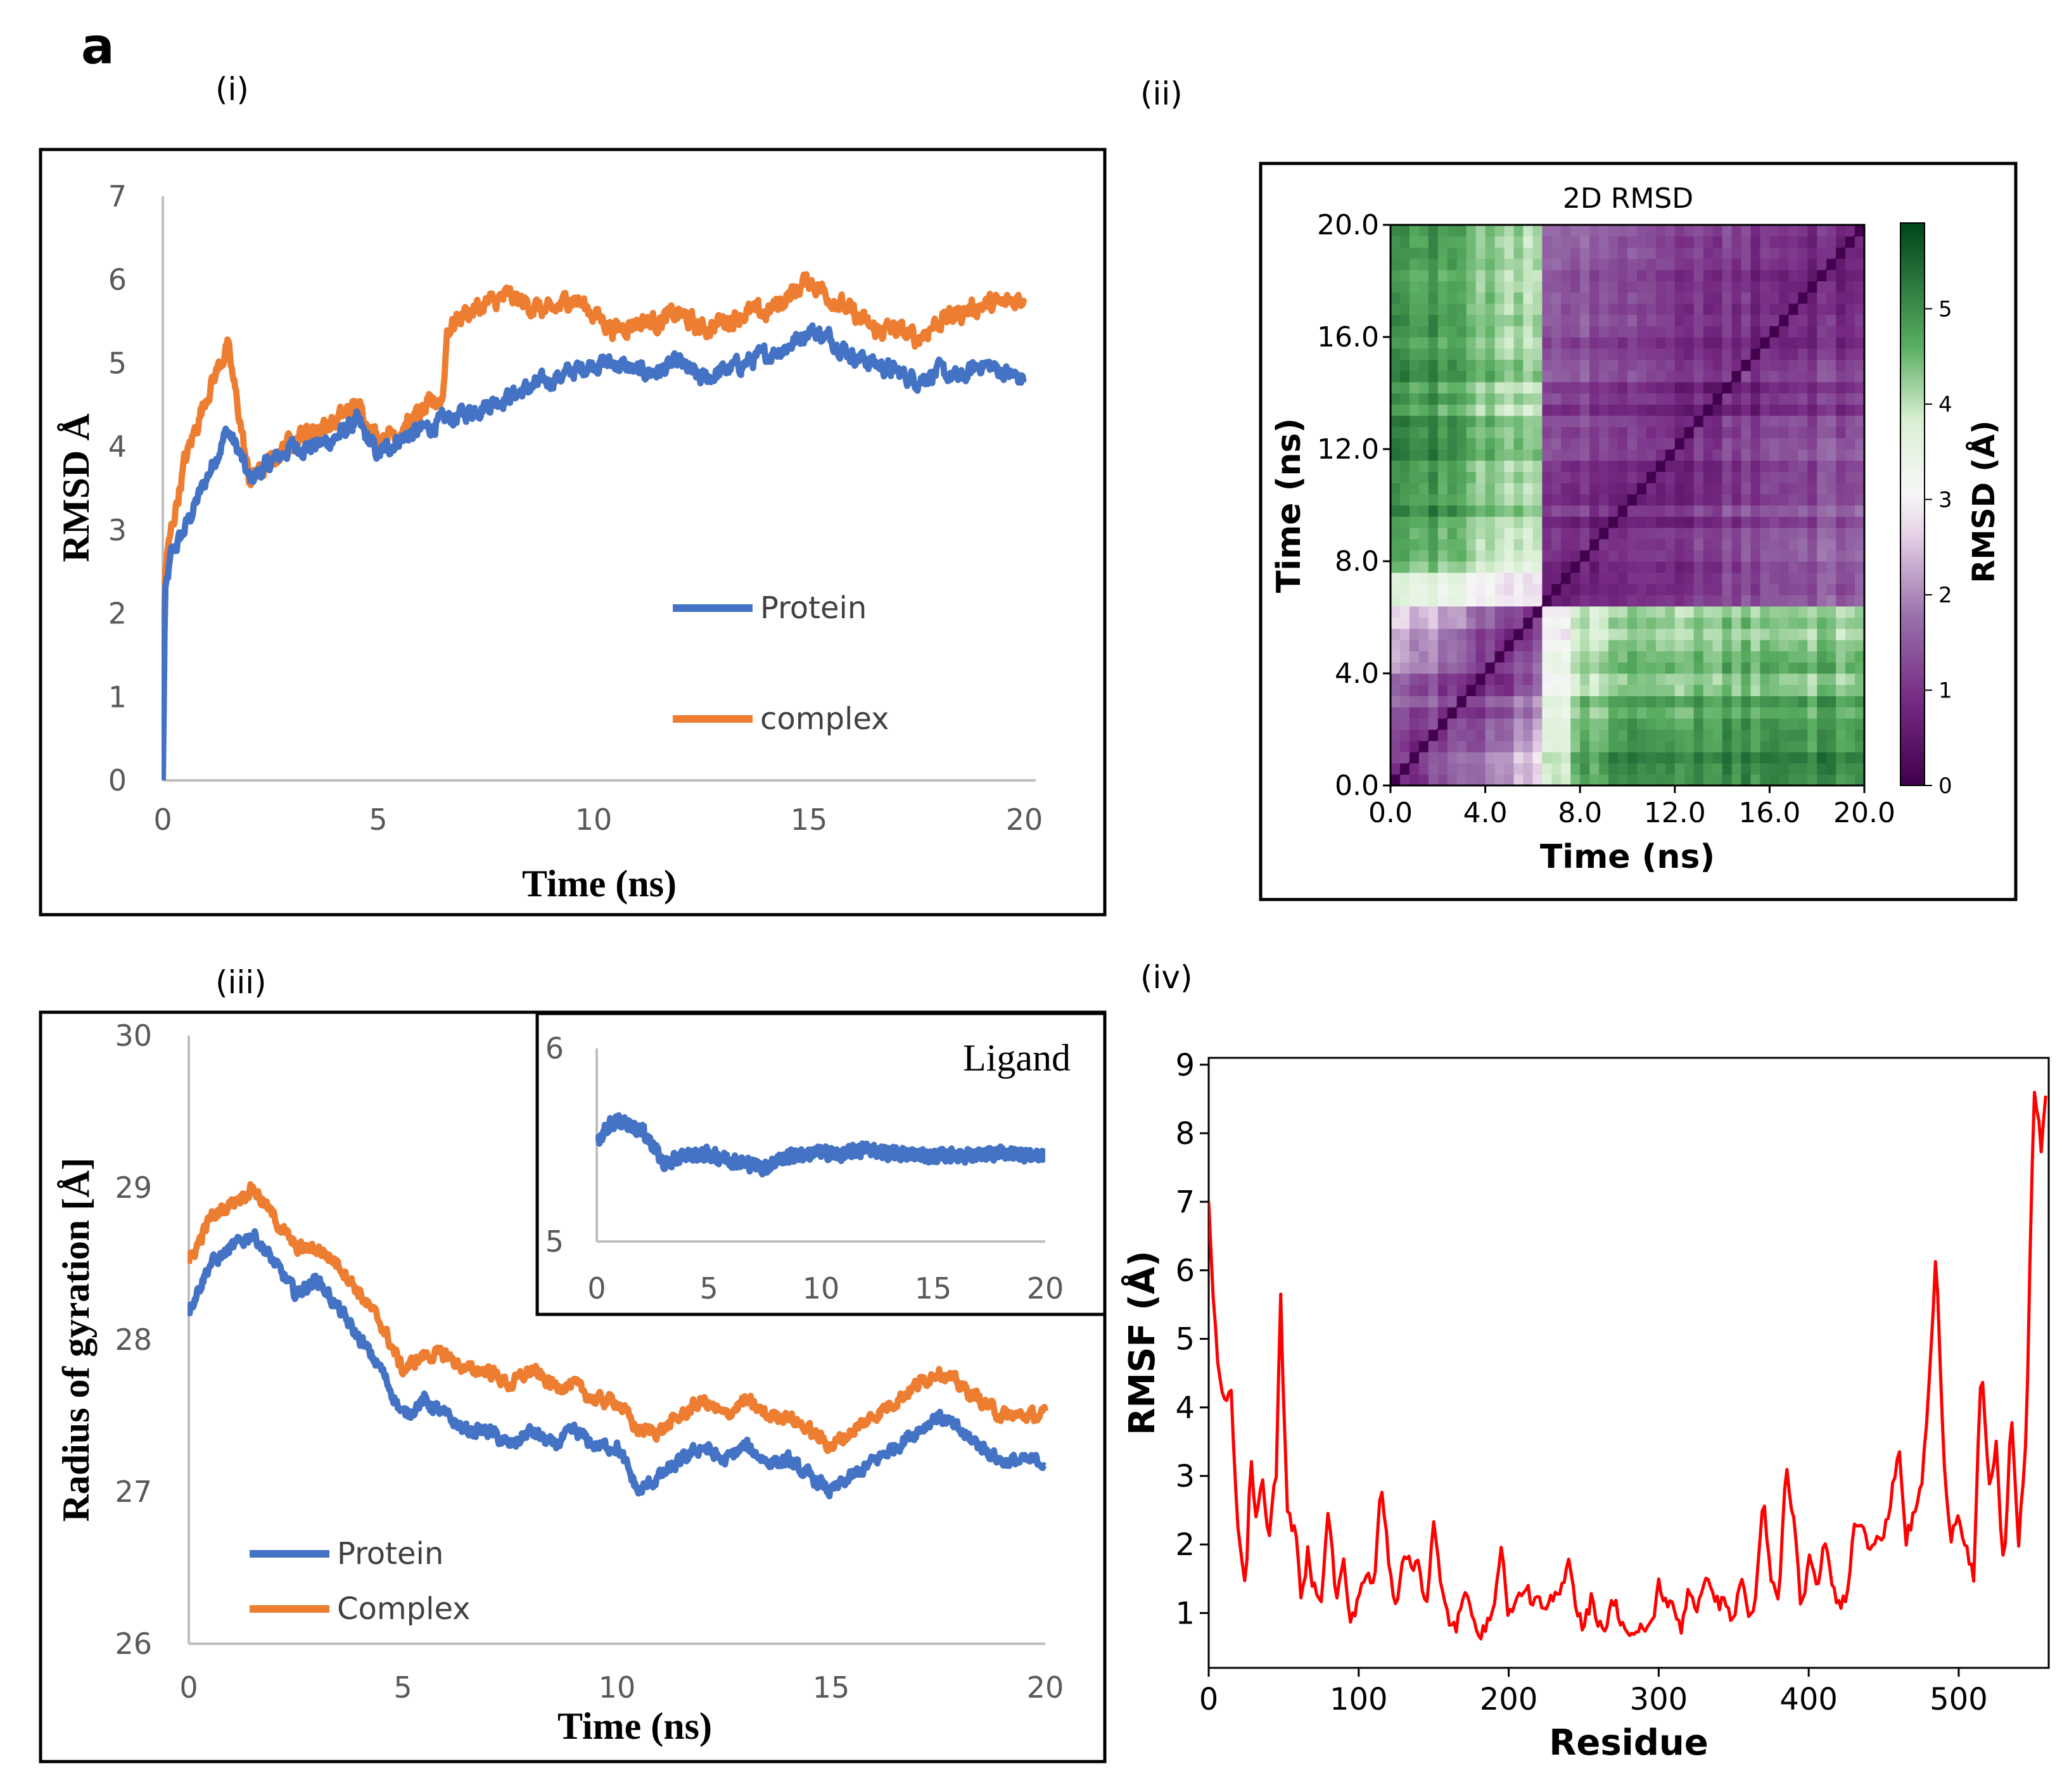 The width and height of the screenshot is (2062, 1792). What do you see at coordinates (133, 1644) in the screenshot?
I see `rg-y-tick: 26` at bounding box center [133, 1644].